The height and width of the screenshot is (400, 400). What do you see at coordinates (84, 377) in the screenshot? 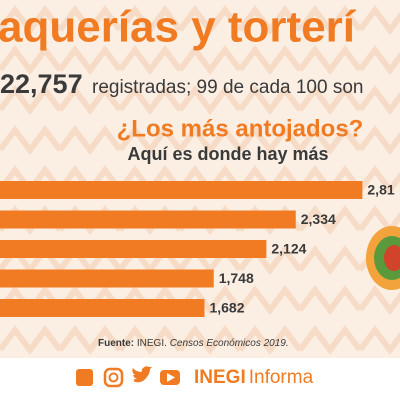
I see `facebook-icon` at bounding box center [84, 377].